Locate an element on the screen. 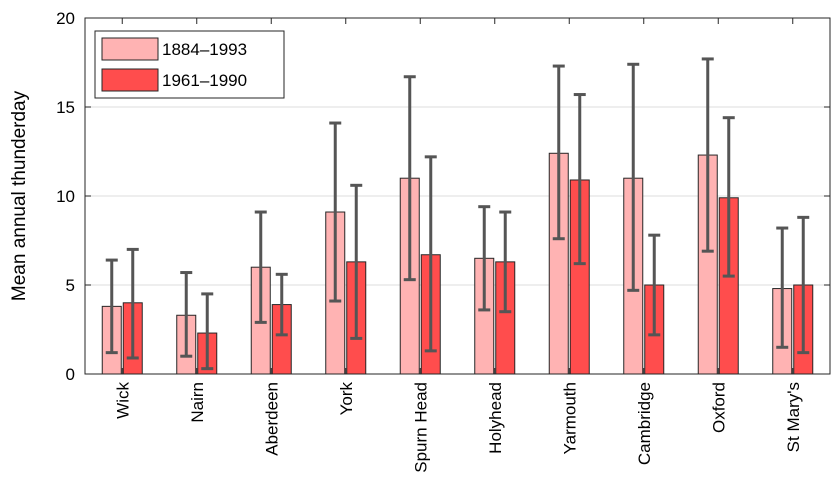 This screenshot has width=835, height=494. x-tick-label-yarmouth: Yarmouth is located at coordinates (569, 418).